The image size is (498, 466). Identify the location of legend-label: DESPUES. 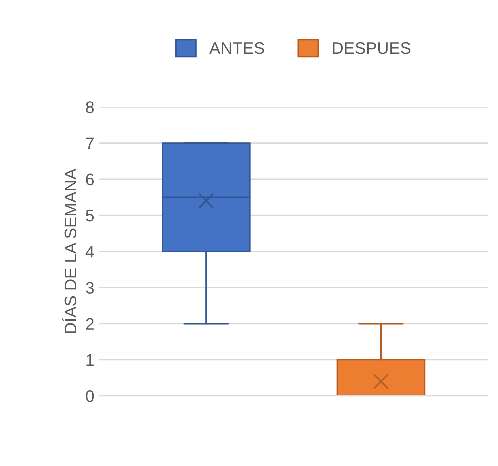
(372, 48).